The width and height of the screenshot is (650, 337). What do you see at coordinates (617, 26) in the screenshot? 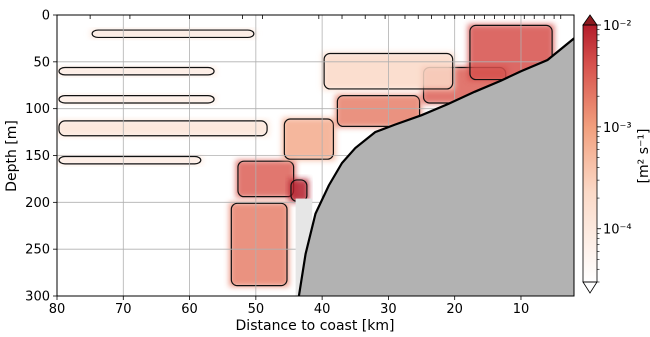
I see `colorbar-tick-label-0: 10⁻²` at bounding box center [617, 26].